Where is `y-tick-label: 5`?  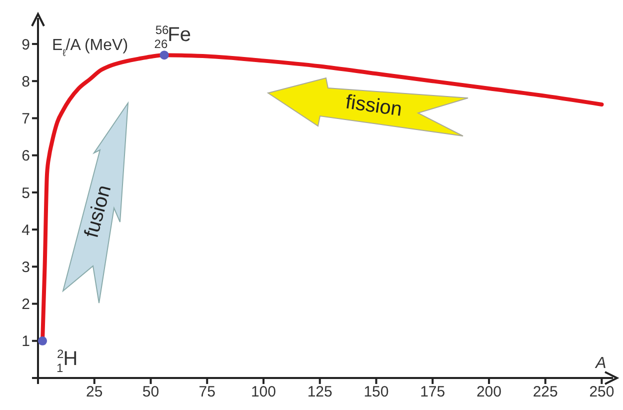 y-tick-label: 5 is located at coordinates (26, 193).